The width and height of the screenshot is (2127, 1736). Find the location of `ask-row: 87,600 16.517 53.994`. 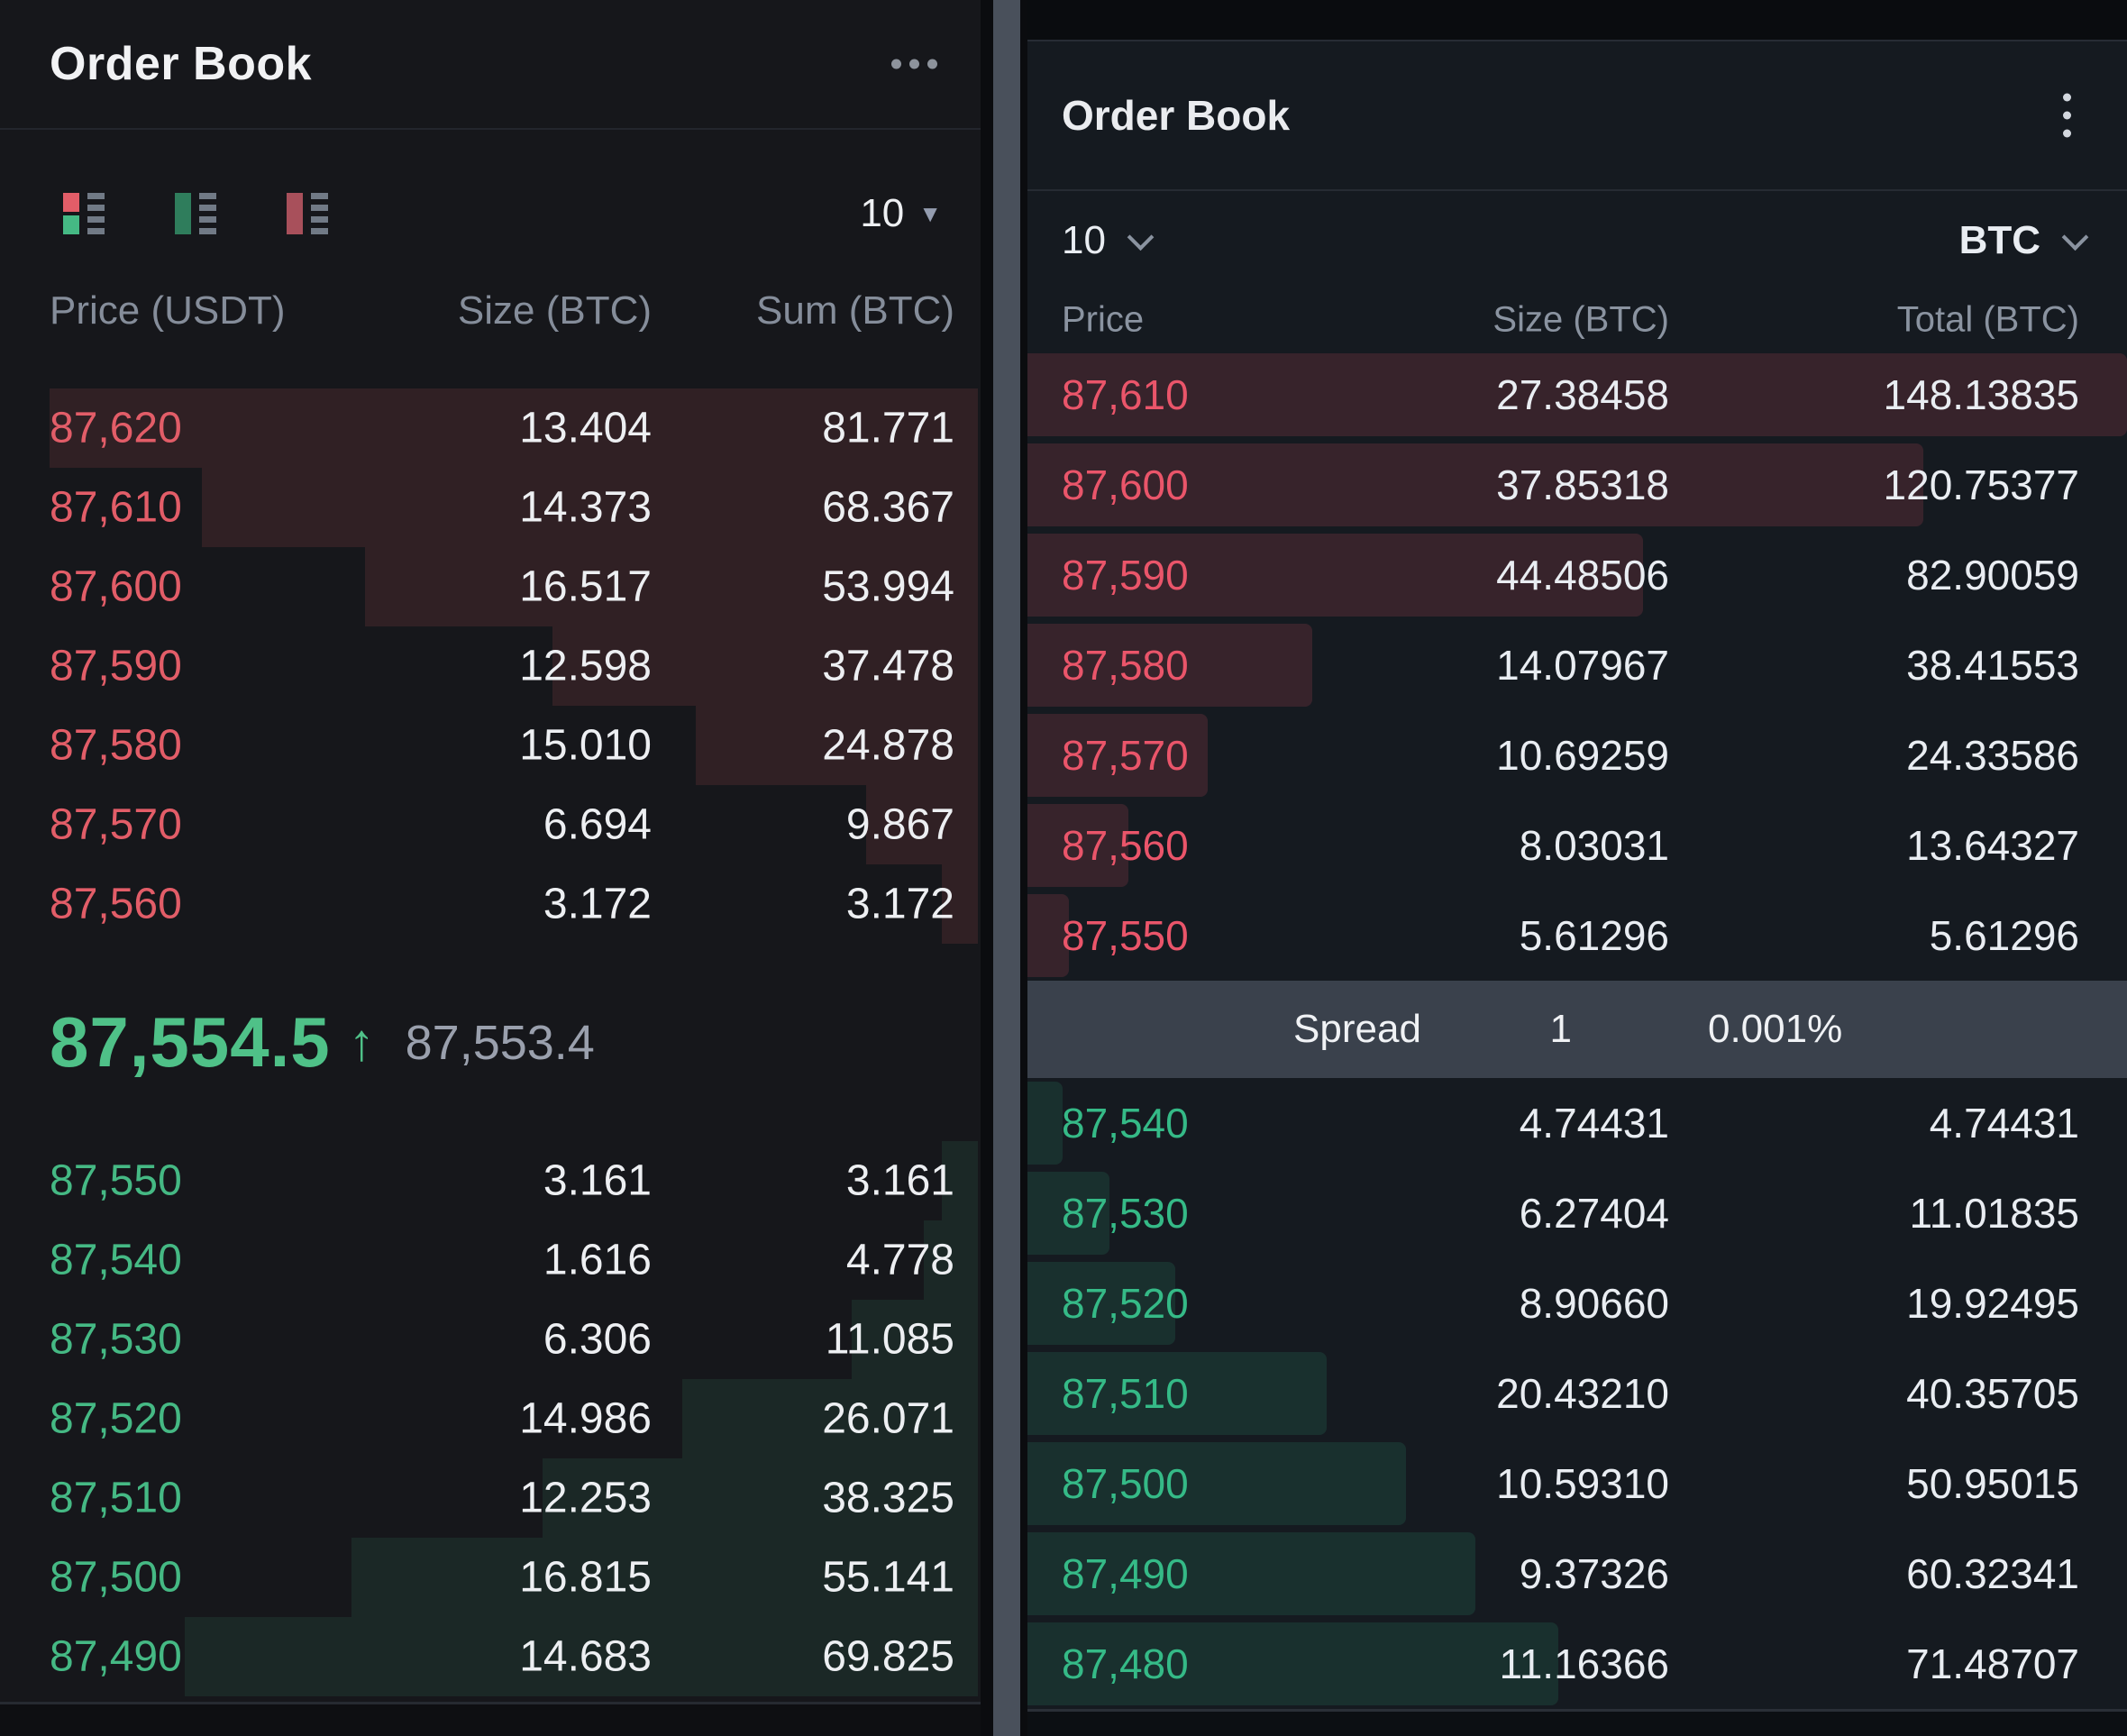

ask-row: 87,600 16.517 53.994 is located at coordinates (490, 586).